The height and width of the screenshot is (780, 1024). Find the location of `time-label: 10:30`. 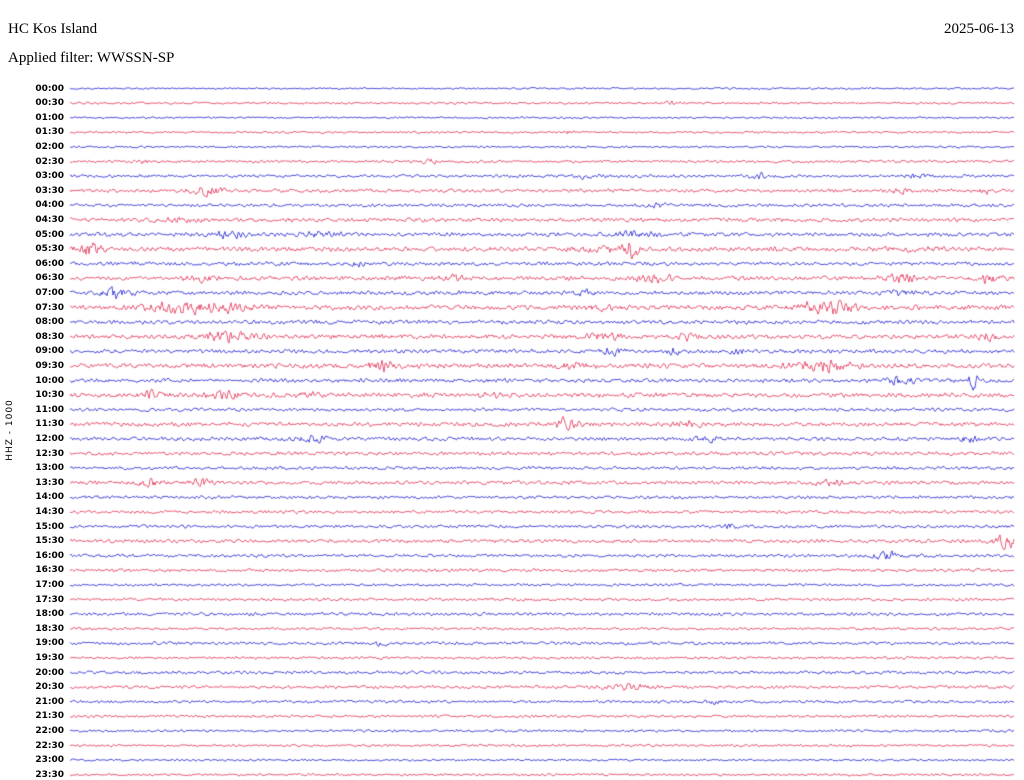

time-label: 10:30 is located at coordinates (49, 395).